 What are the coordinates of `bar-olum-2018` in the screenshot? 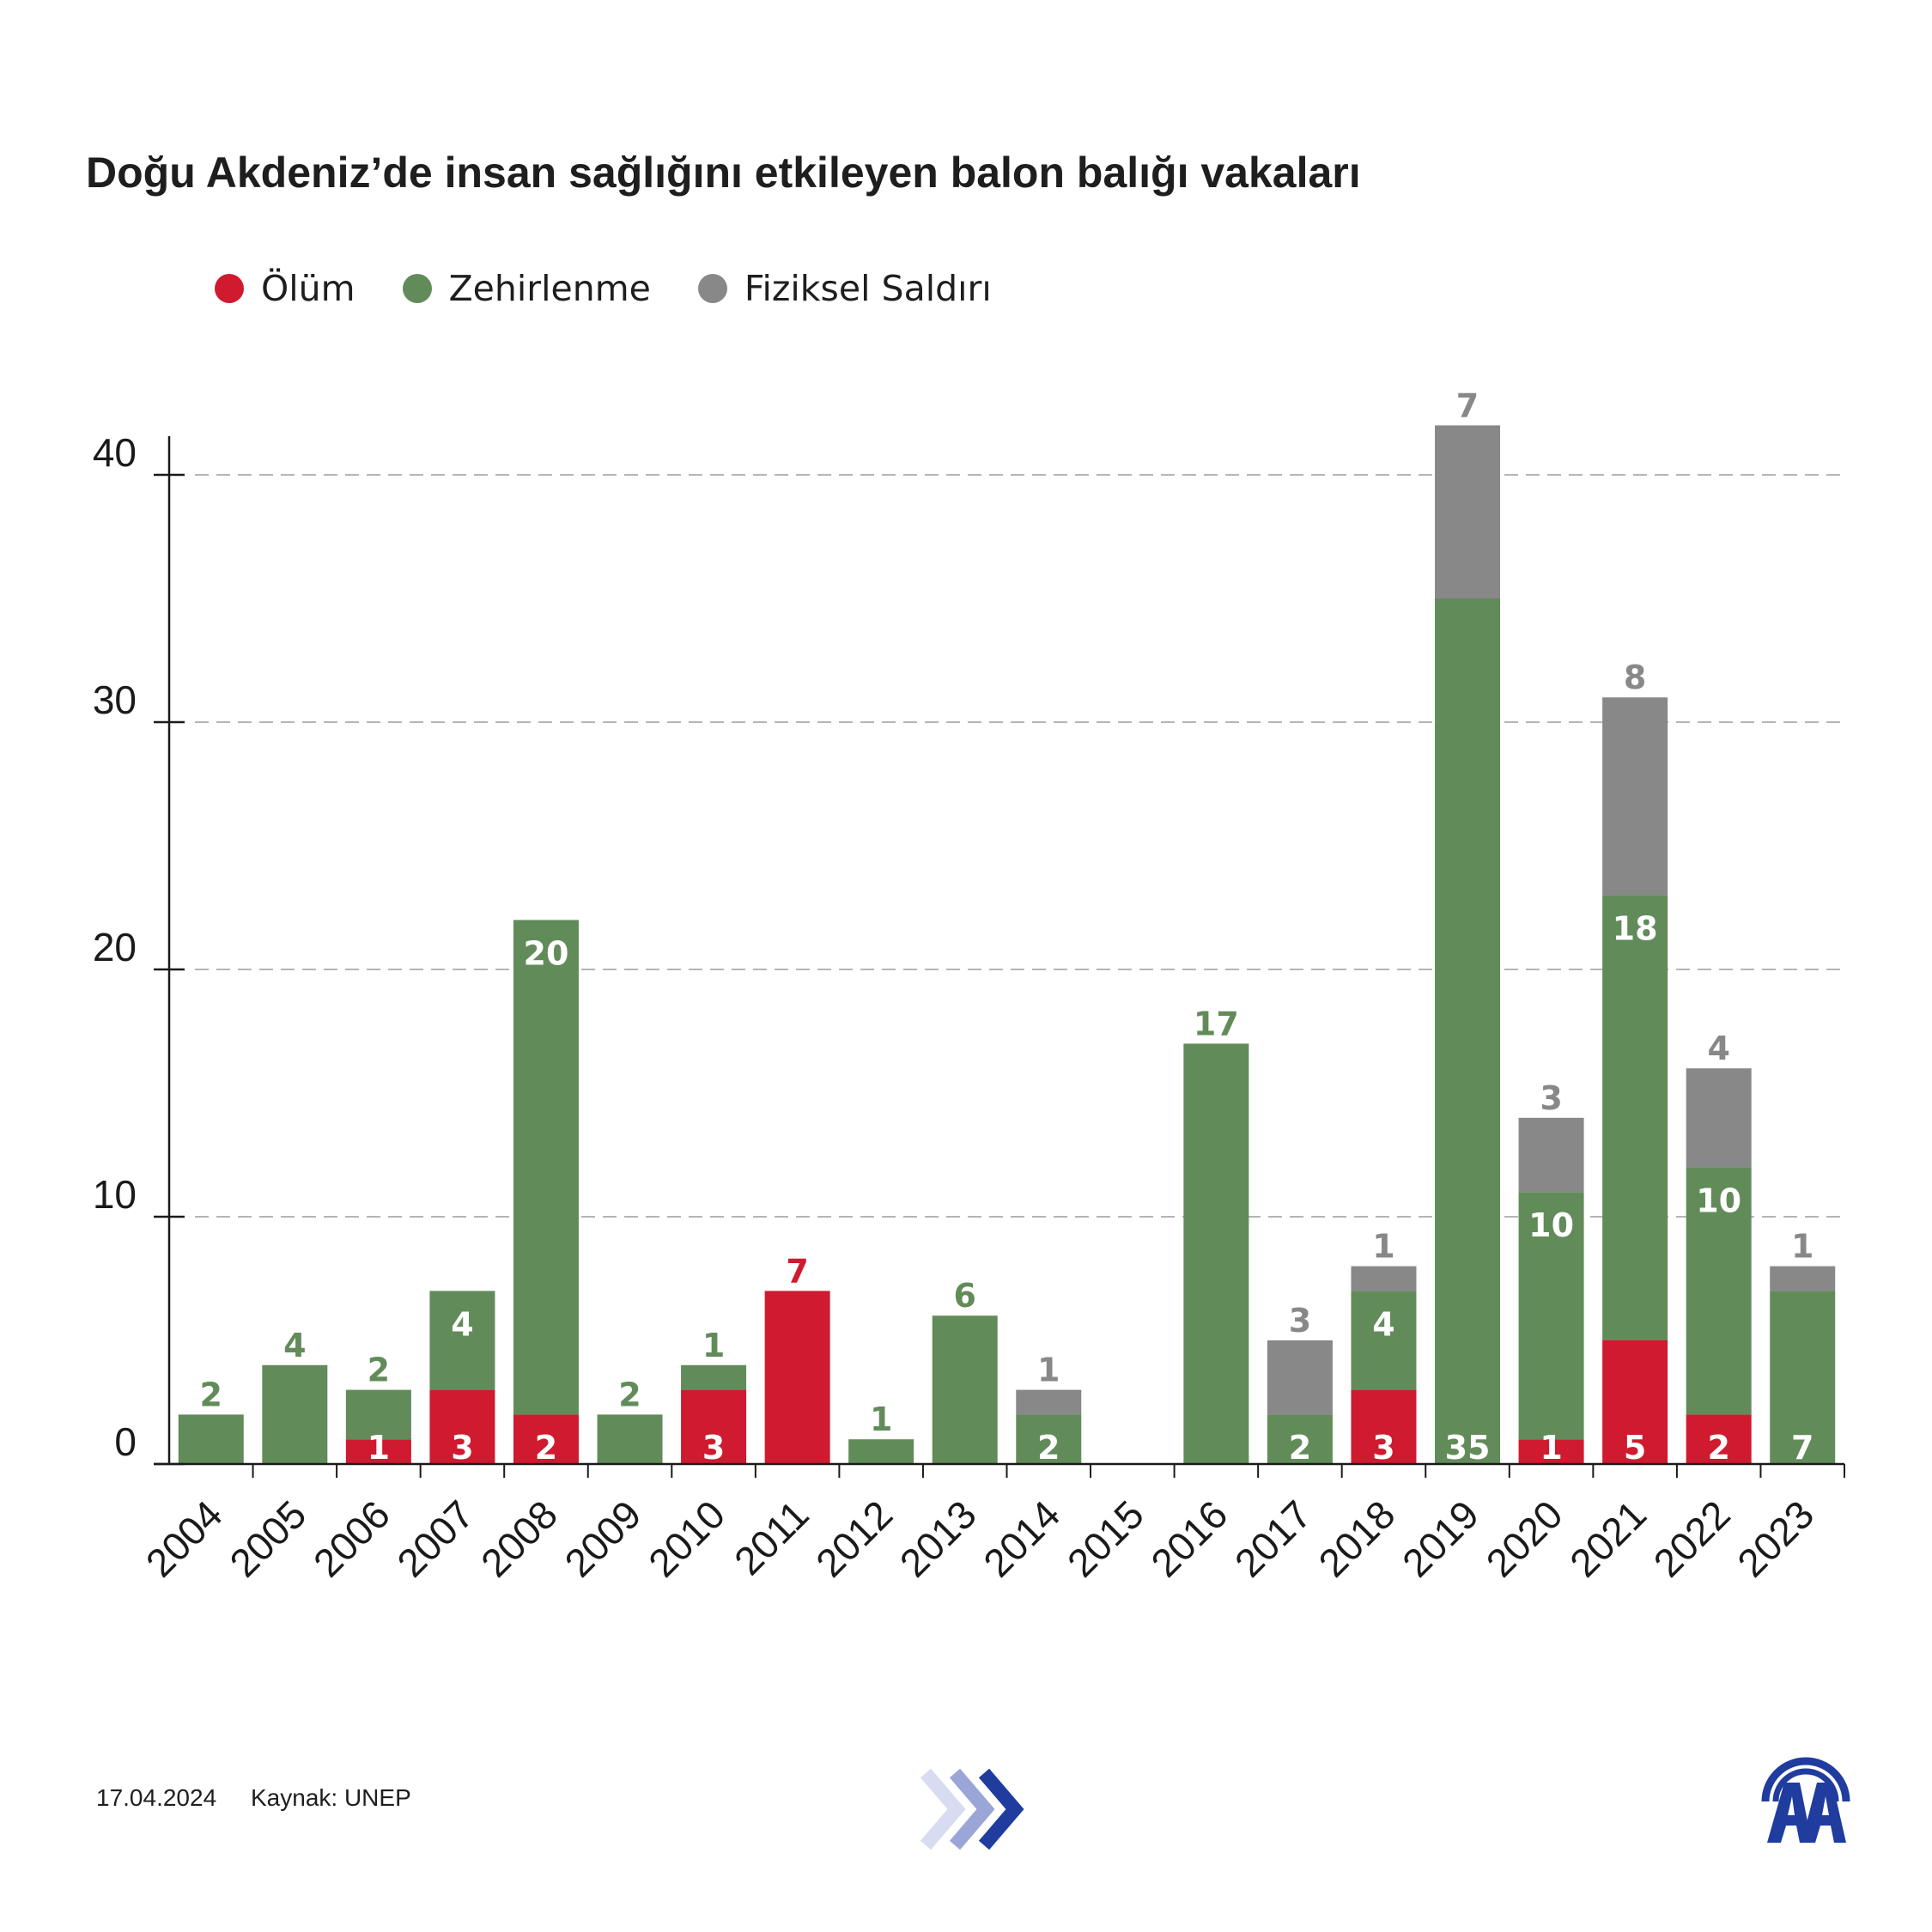 It's located at (1384, 1426).